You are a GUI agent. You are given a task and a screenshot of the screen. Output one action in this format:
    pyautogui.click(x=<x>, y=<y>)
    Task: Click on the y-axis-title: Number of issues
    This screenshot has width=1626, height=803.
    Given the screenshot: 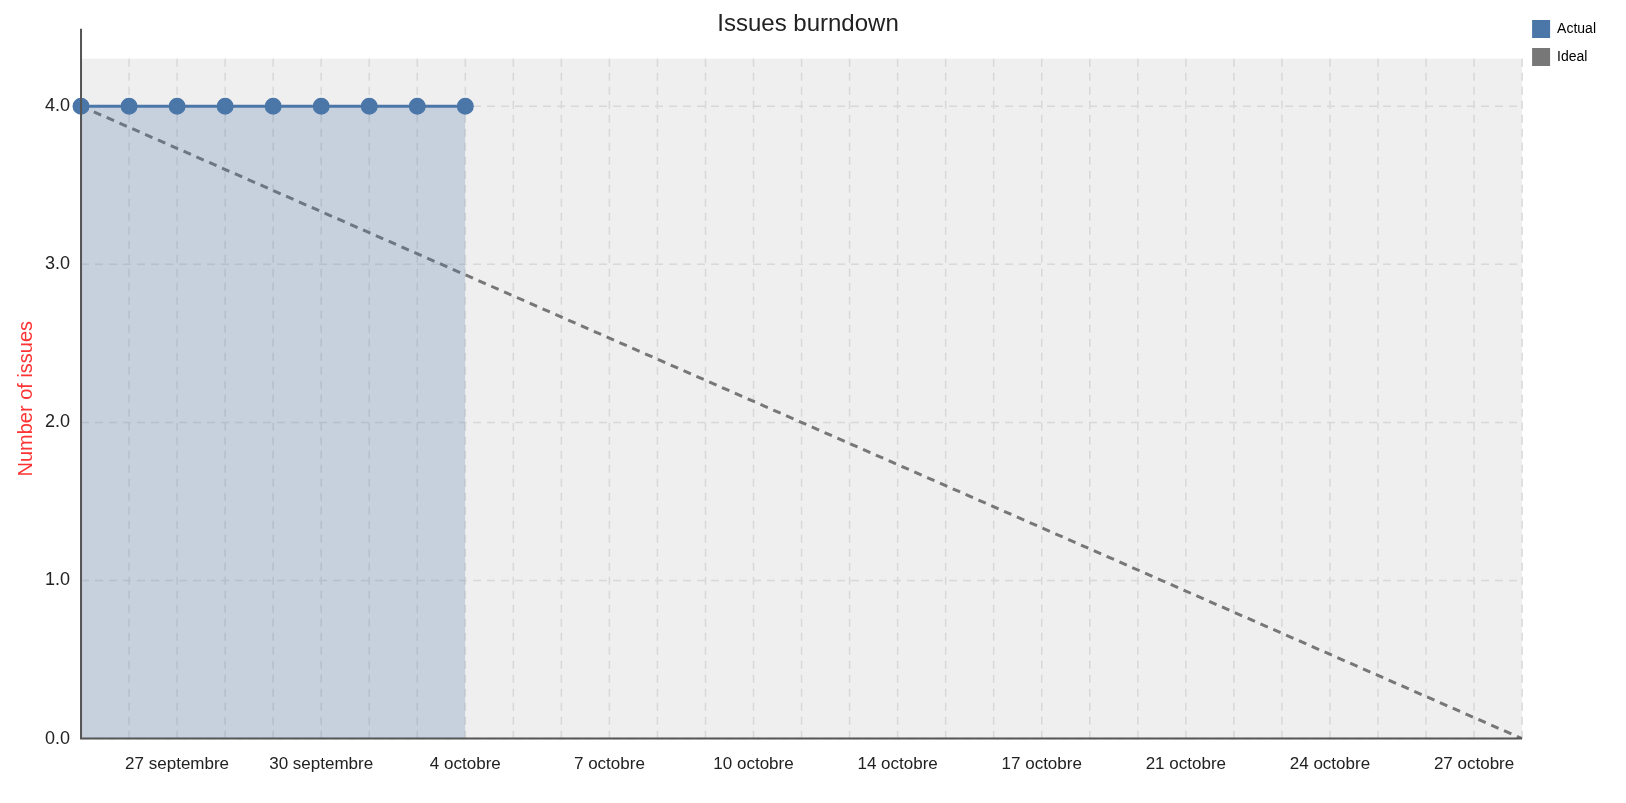 What is the action you would take?
    pyautogui.click(x=24, y=398)
    